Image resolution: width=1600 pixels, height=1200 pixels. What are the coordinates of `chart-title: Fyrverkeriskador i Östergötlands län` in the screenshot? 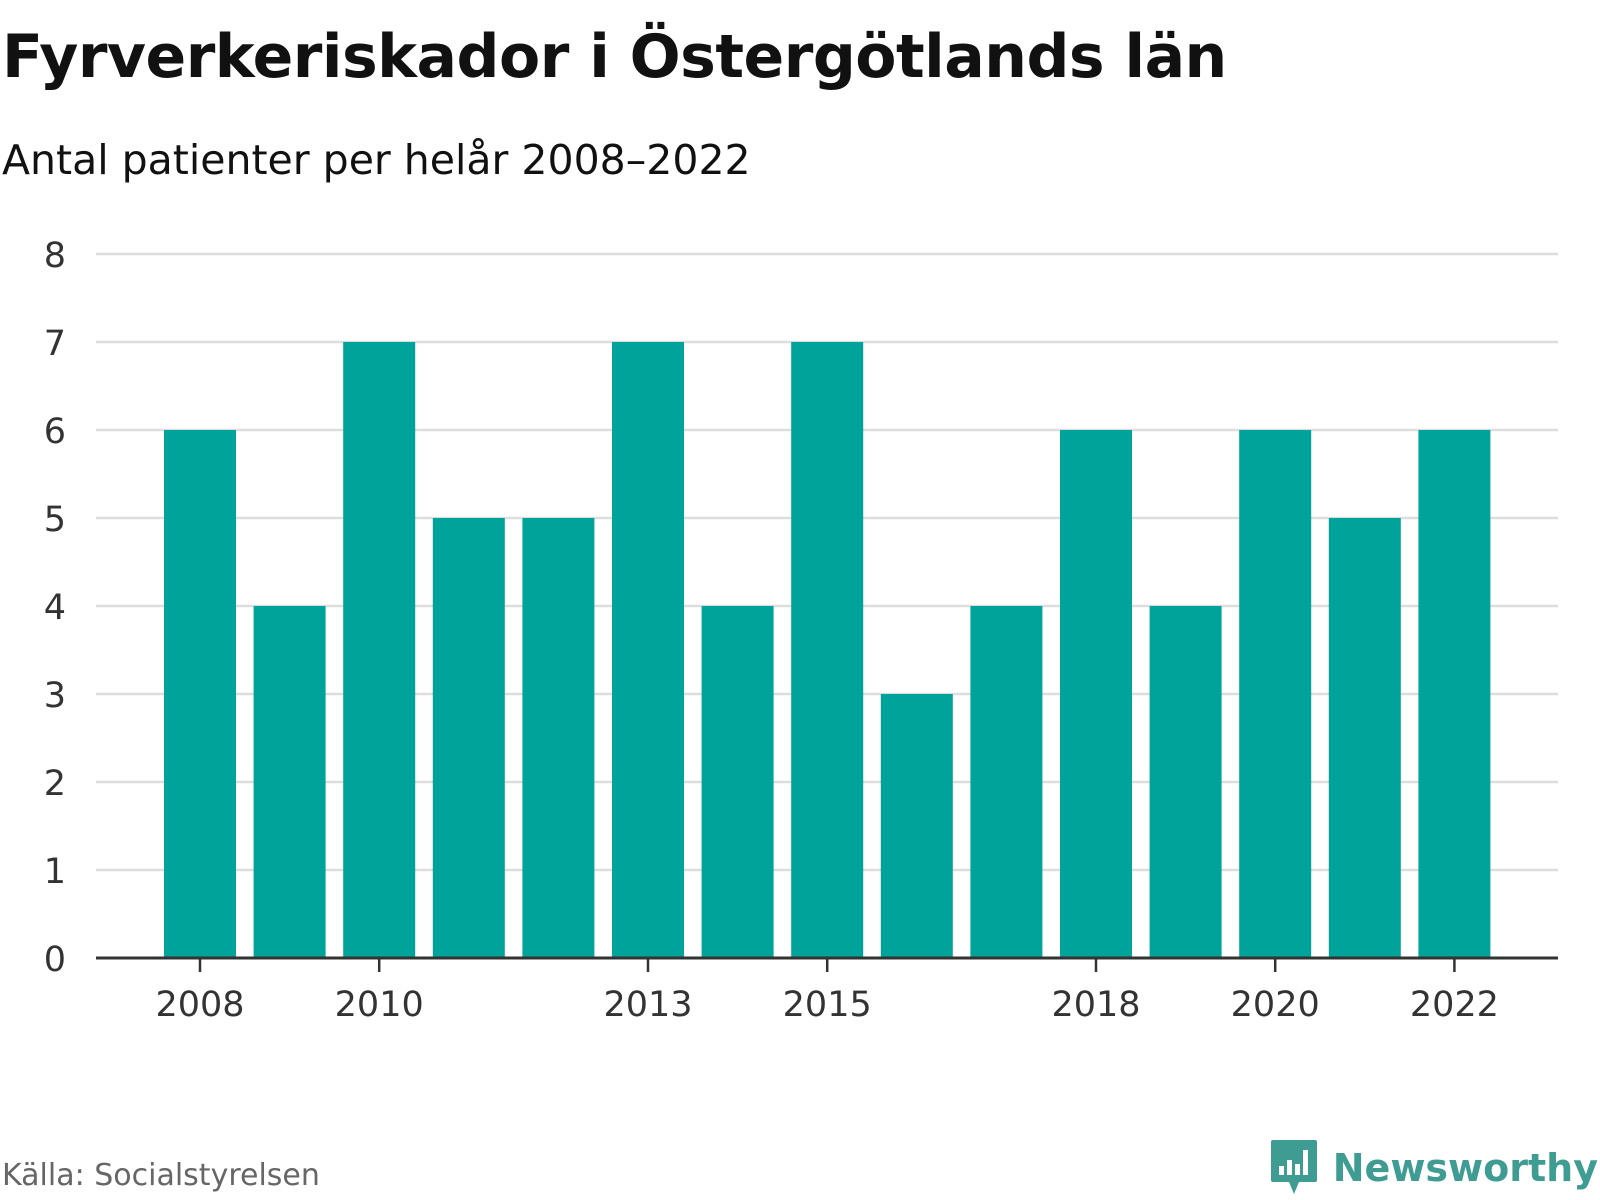 It's located at (614, 57).